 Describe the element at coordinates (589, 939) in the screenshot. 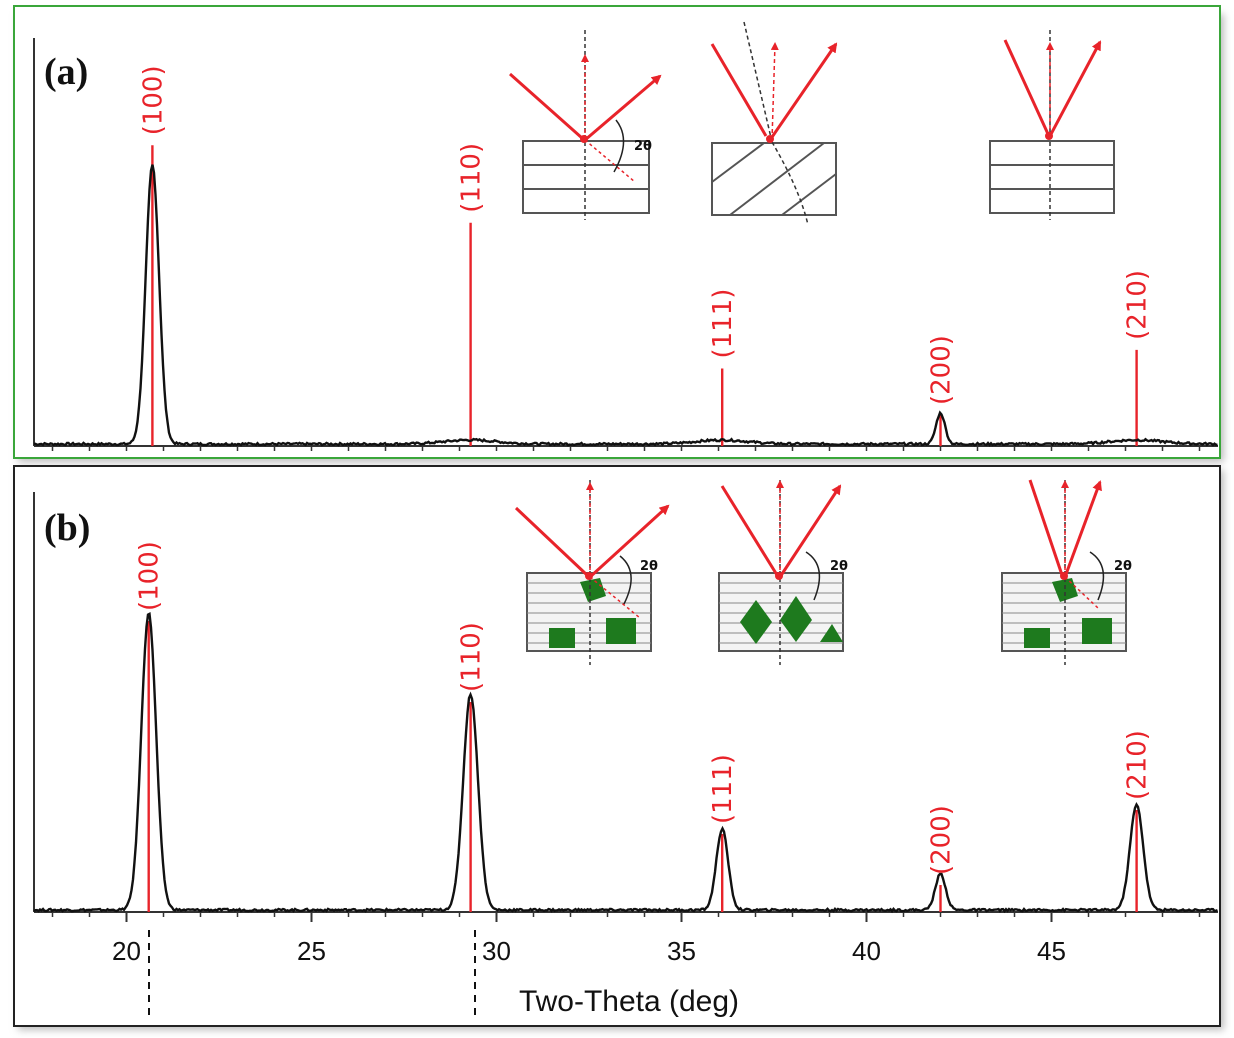

I see `panel-b-x-tick-labels: 20 25 30 35 40 45` at that location.